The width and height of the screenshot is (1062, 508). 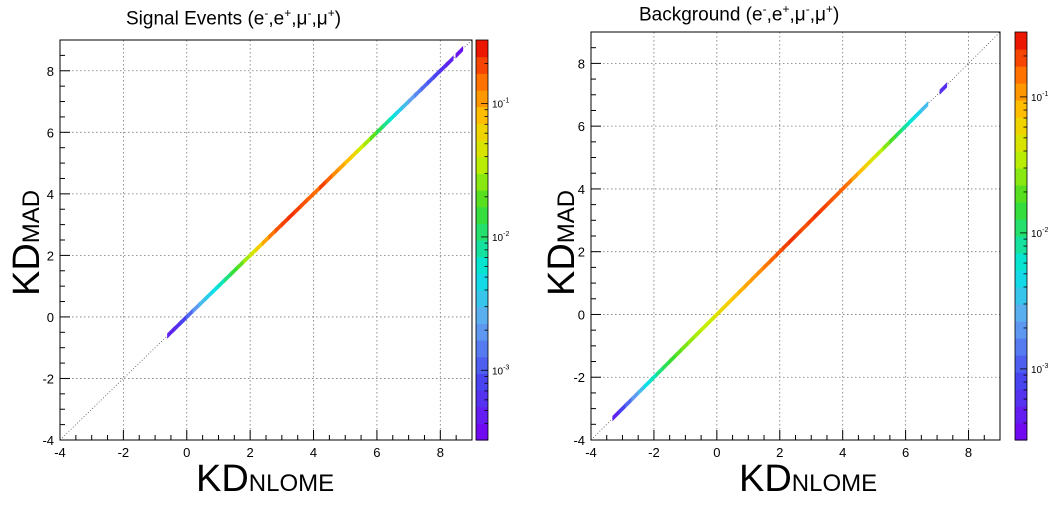 I want to click on y-tick-label: 8, so click(x=581, y=63).